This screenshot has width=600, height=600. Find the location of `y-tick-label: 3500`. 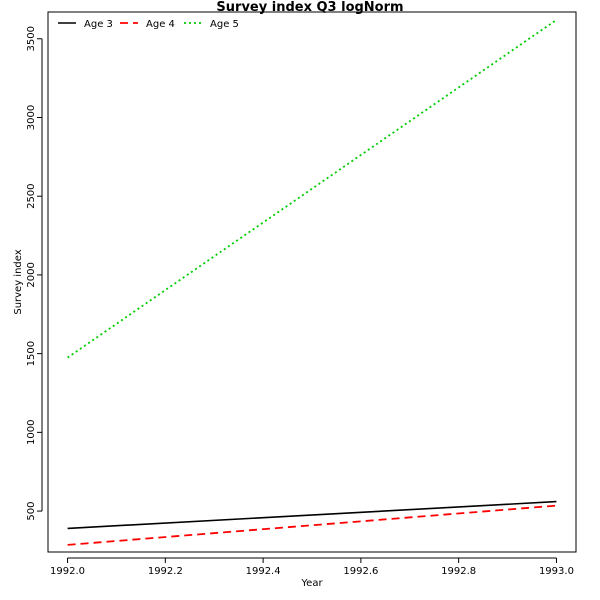

y-tick-label: 3500 is located at coordinates (31, 38).